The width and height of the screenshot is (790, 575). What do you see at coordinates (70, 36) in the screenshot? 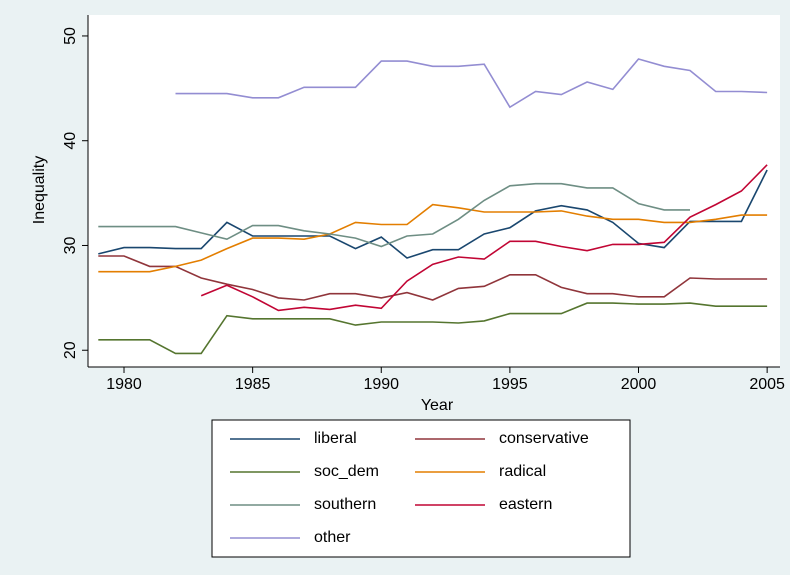
I see `y-tick-label: 50` at bounding box center [70, 36].